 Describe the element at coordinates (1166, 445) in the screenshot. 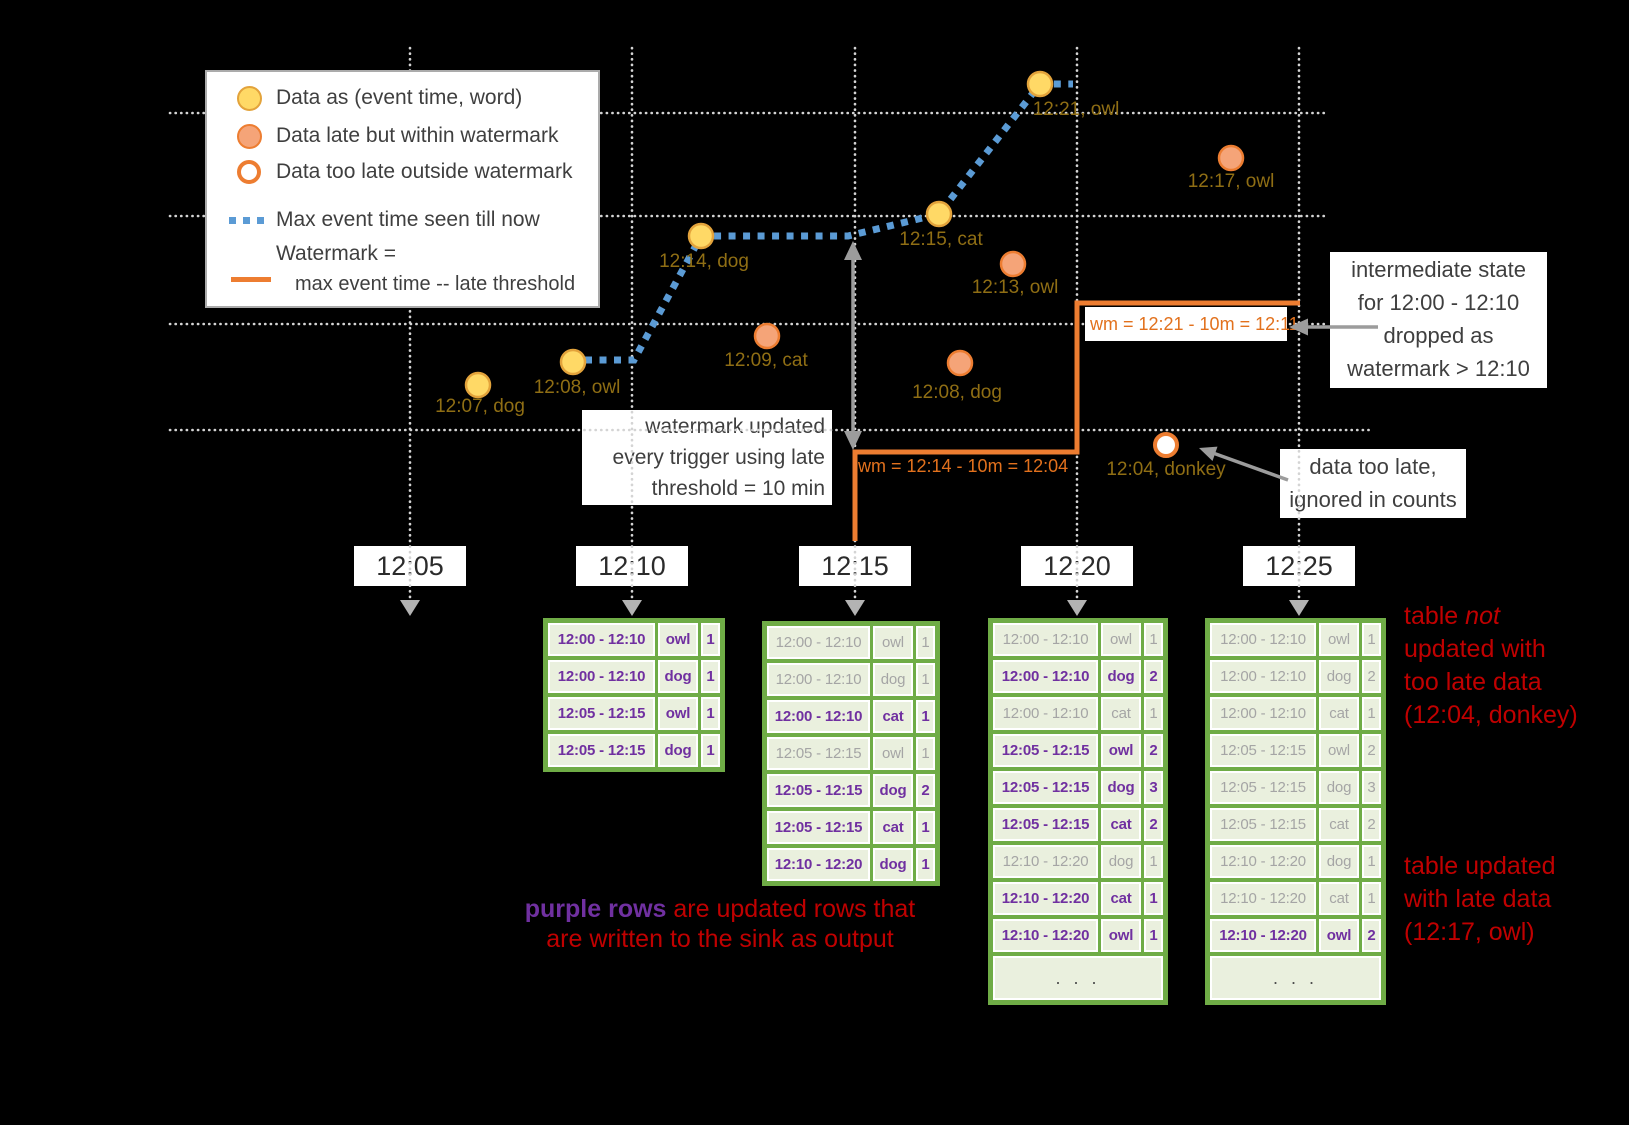

I see `data-point-toolate` at that location.